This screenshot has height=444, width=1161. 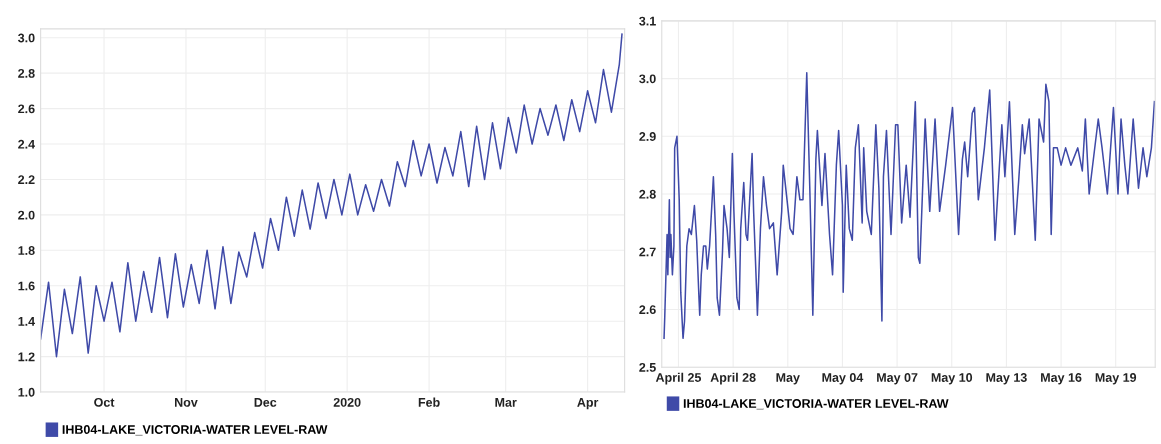 I want to click on x-tick-label: Feb, so click(x=429, y=402).